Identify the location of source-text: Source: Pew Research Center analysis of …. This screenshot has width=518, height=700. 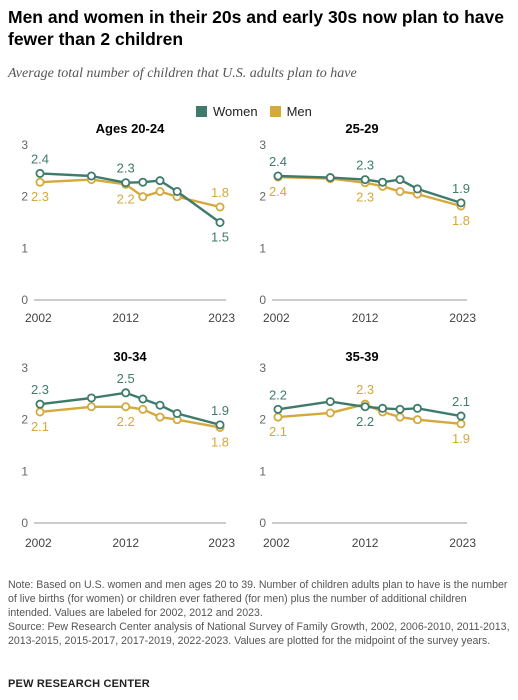
(259, 634).